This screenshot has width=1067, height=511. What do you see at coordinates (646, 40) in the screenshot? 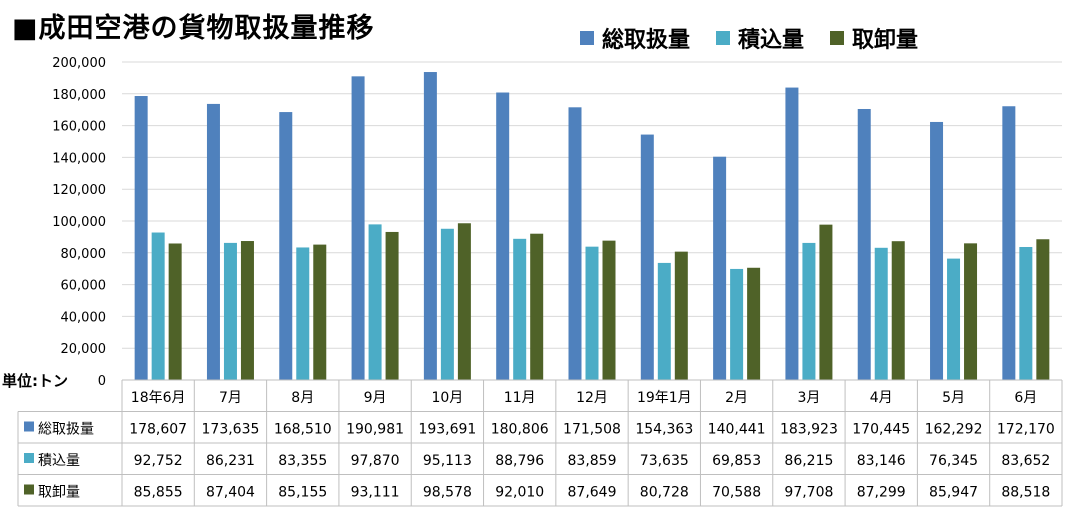
I see `legend-label-0: 総取扱量` at bounding box center [646, 40].